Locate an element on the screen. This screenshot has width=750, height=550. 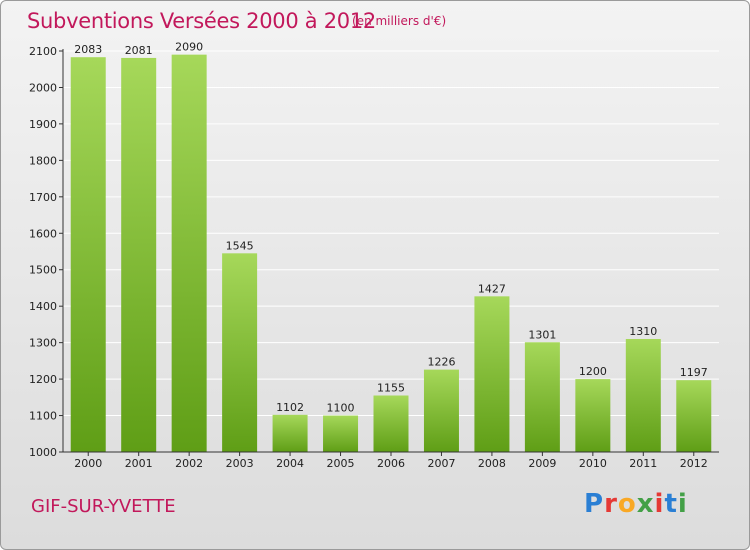
logo-letter: P is located at coordinates (594, 504).